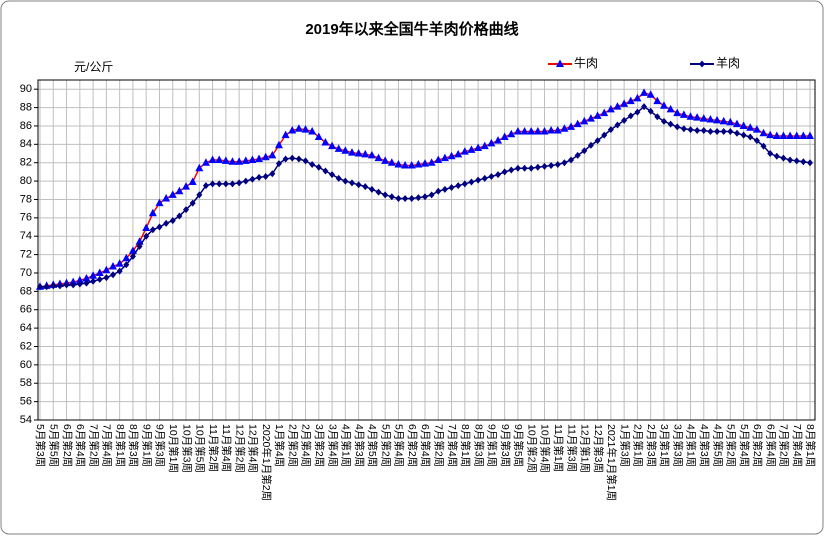  Describe the element at coordinates (717, 445) in the screenshot. I see `x-tick-label: 4月第5周` at that location.